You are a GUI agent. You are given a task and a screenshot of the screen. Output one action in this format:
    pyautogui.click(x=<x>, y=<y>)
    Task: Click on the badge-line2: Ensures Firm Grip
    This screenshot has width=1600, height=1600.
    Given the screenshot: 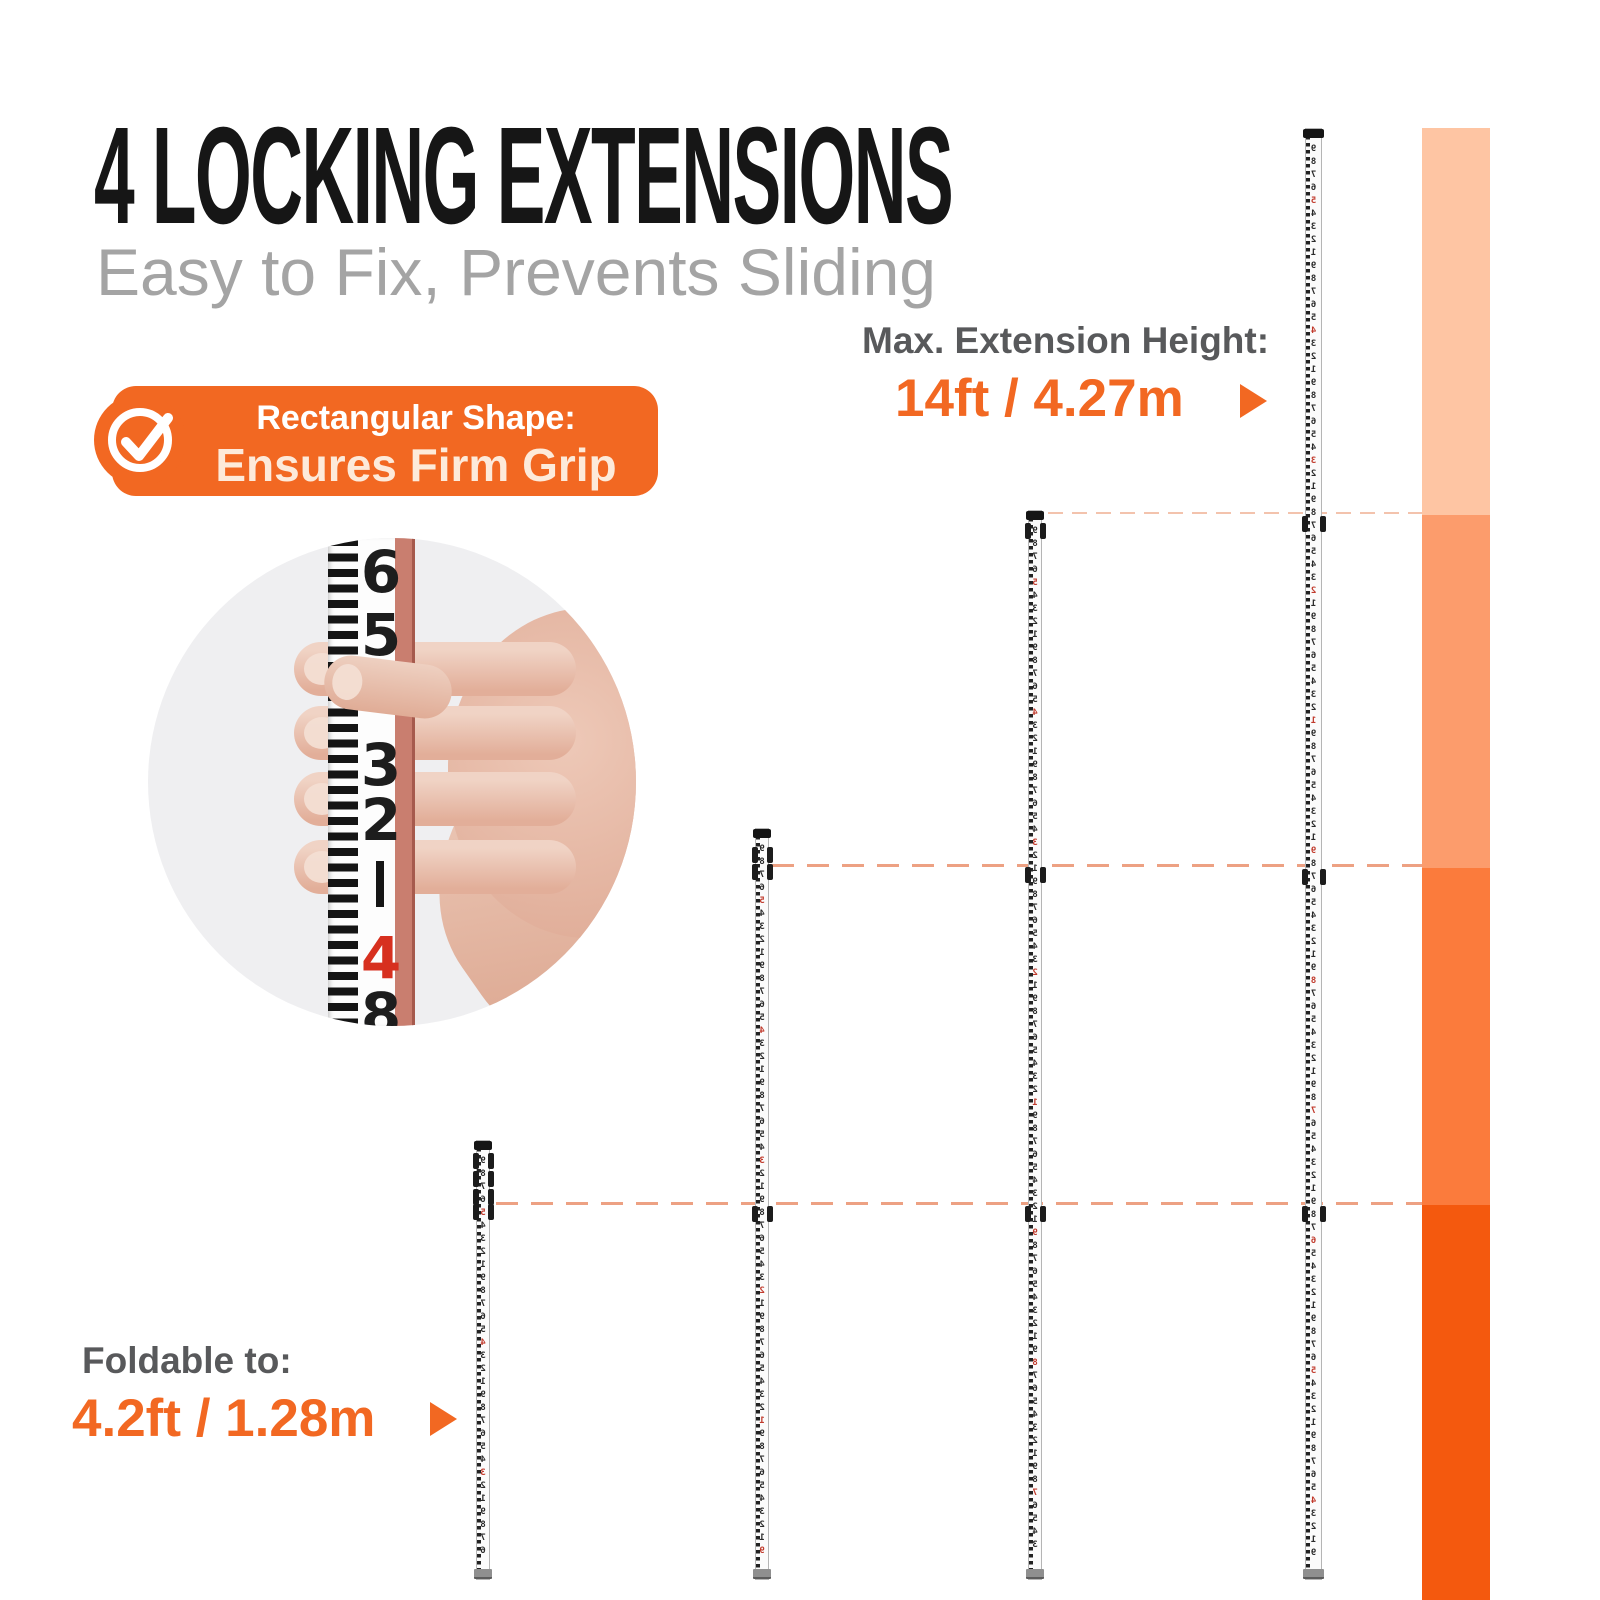 What is the action you would take?
    pyautogui.click(x=416, y=465)
    